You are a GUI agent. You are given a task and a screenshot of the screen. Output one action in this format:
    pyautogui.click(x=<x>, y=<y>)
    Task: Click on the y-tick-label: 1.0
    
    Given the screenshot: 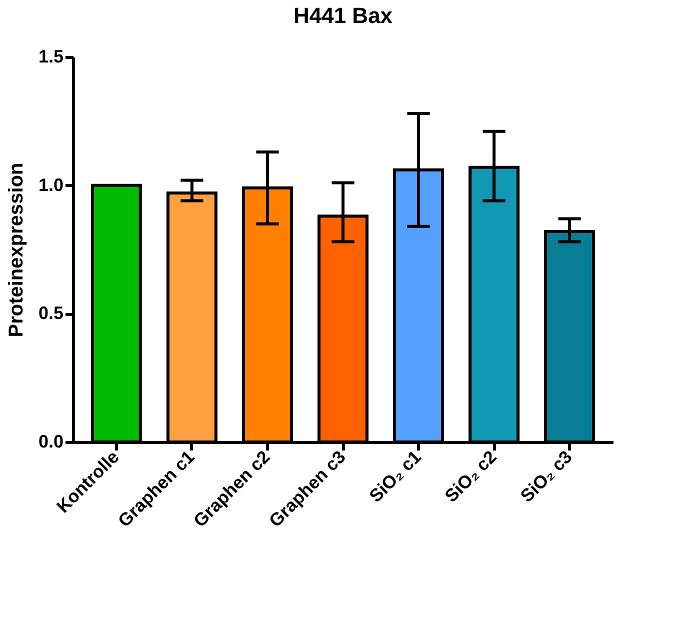 What is the action you would take?
    pyautogui.click(x=51, y=184)
    